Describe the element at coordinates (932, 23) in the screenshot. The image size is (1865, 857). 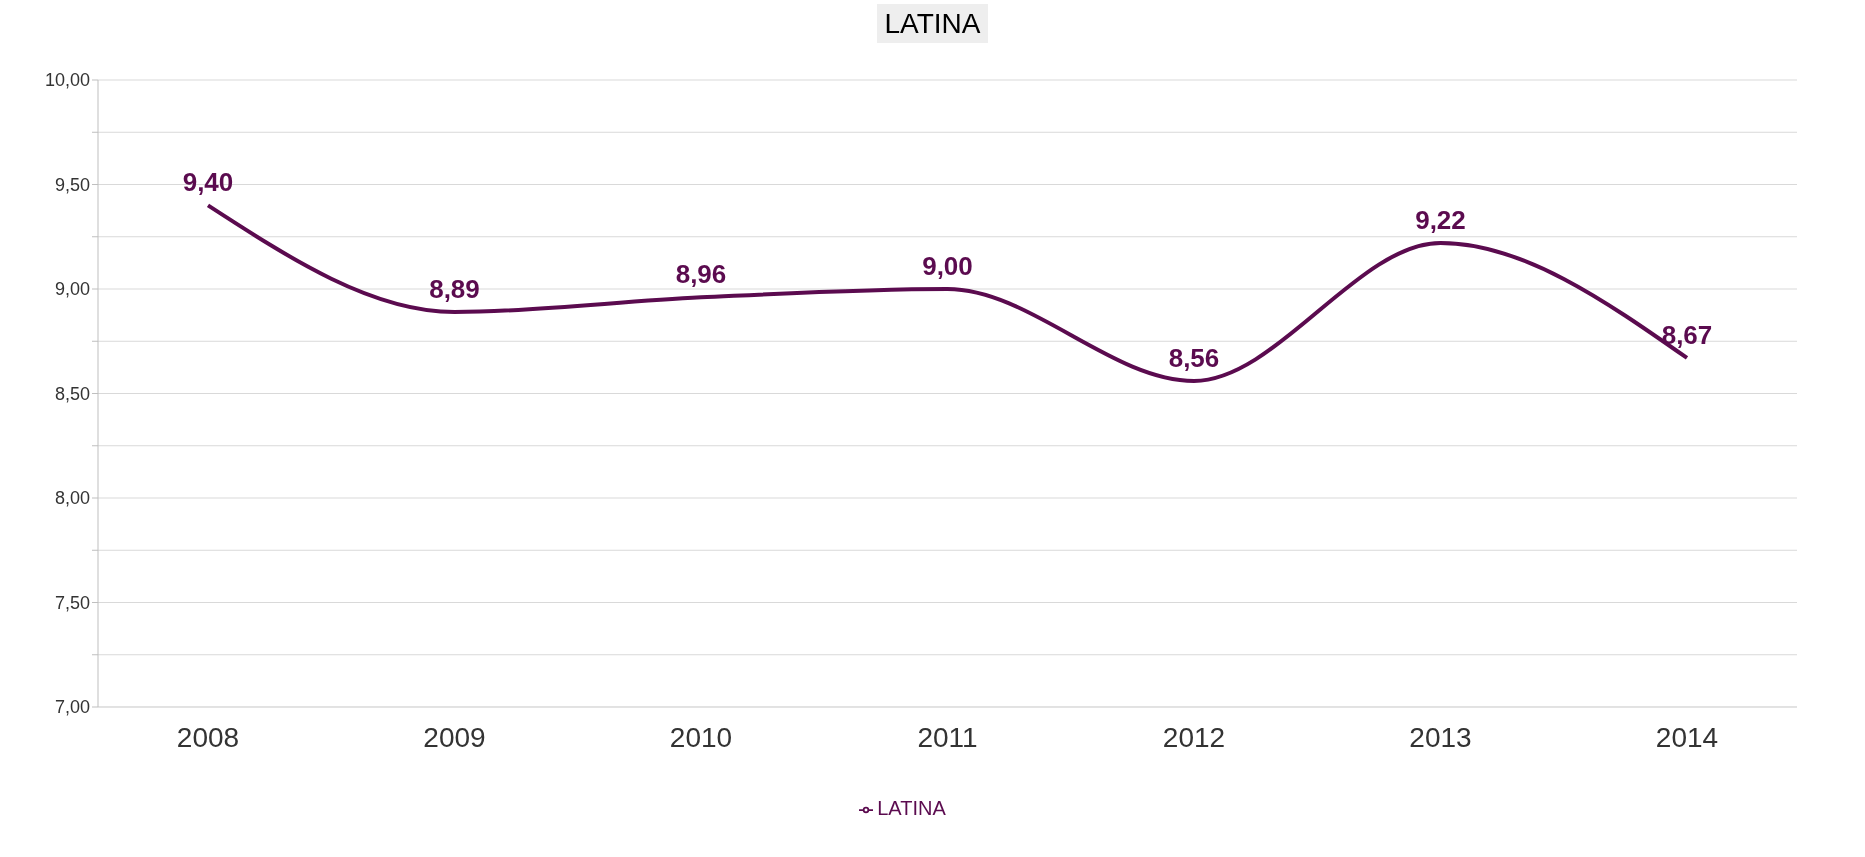
I see `chart-title: LATINA` at that location.